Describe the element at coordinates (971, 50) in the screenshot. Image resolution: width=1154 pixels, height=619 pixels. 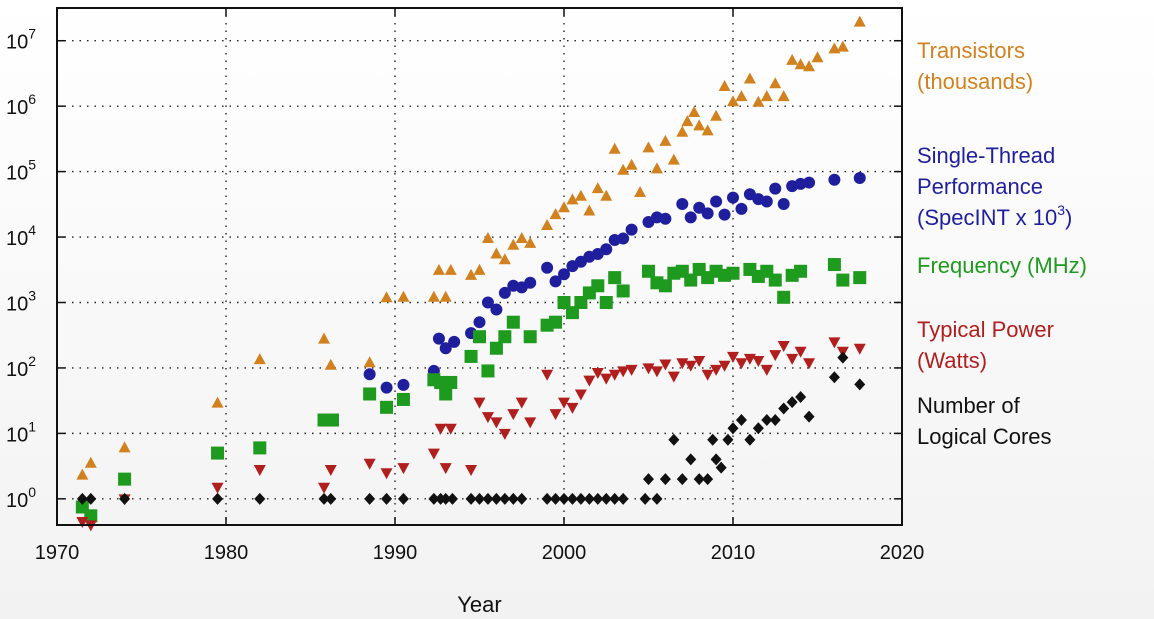
I see `legend-label: Transistors` at that location.